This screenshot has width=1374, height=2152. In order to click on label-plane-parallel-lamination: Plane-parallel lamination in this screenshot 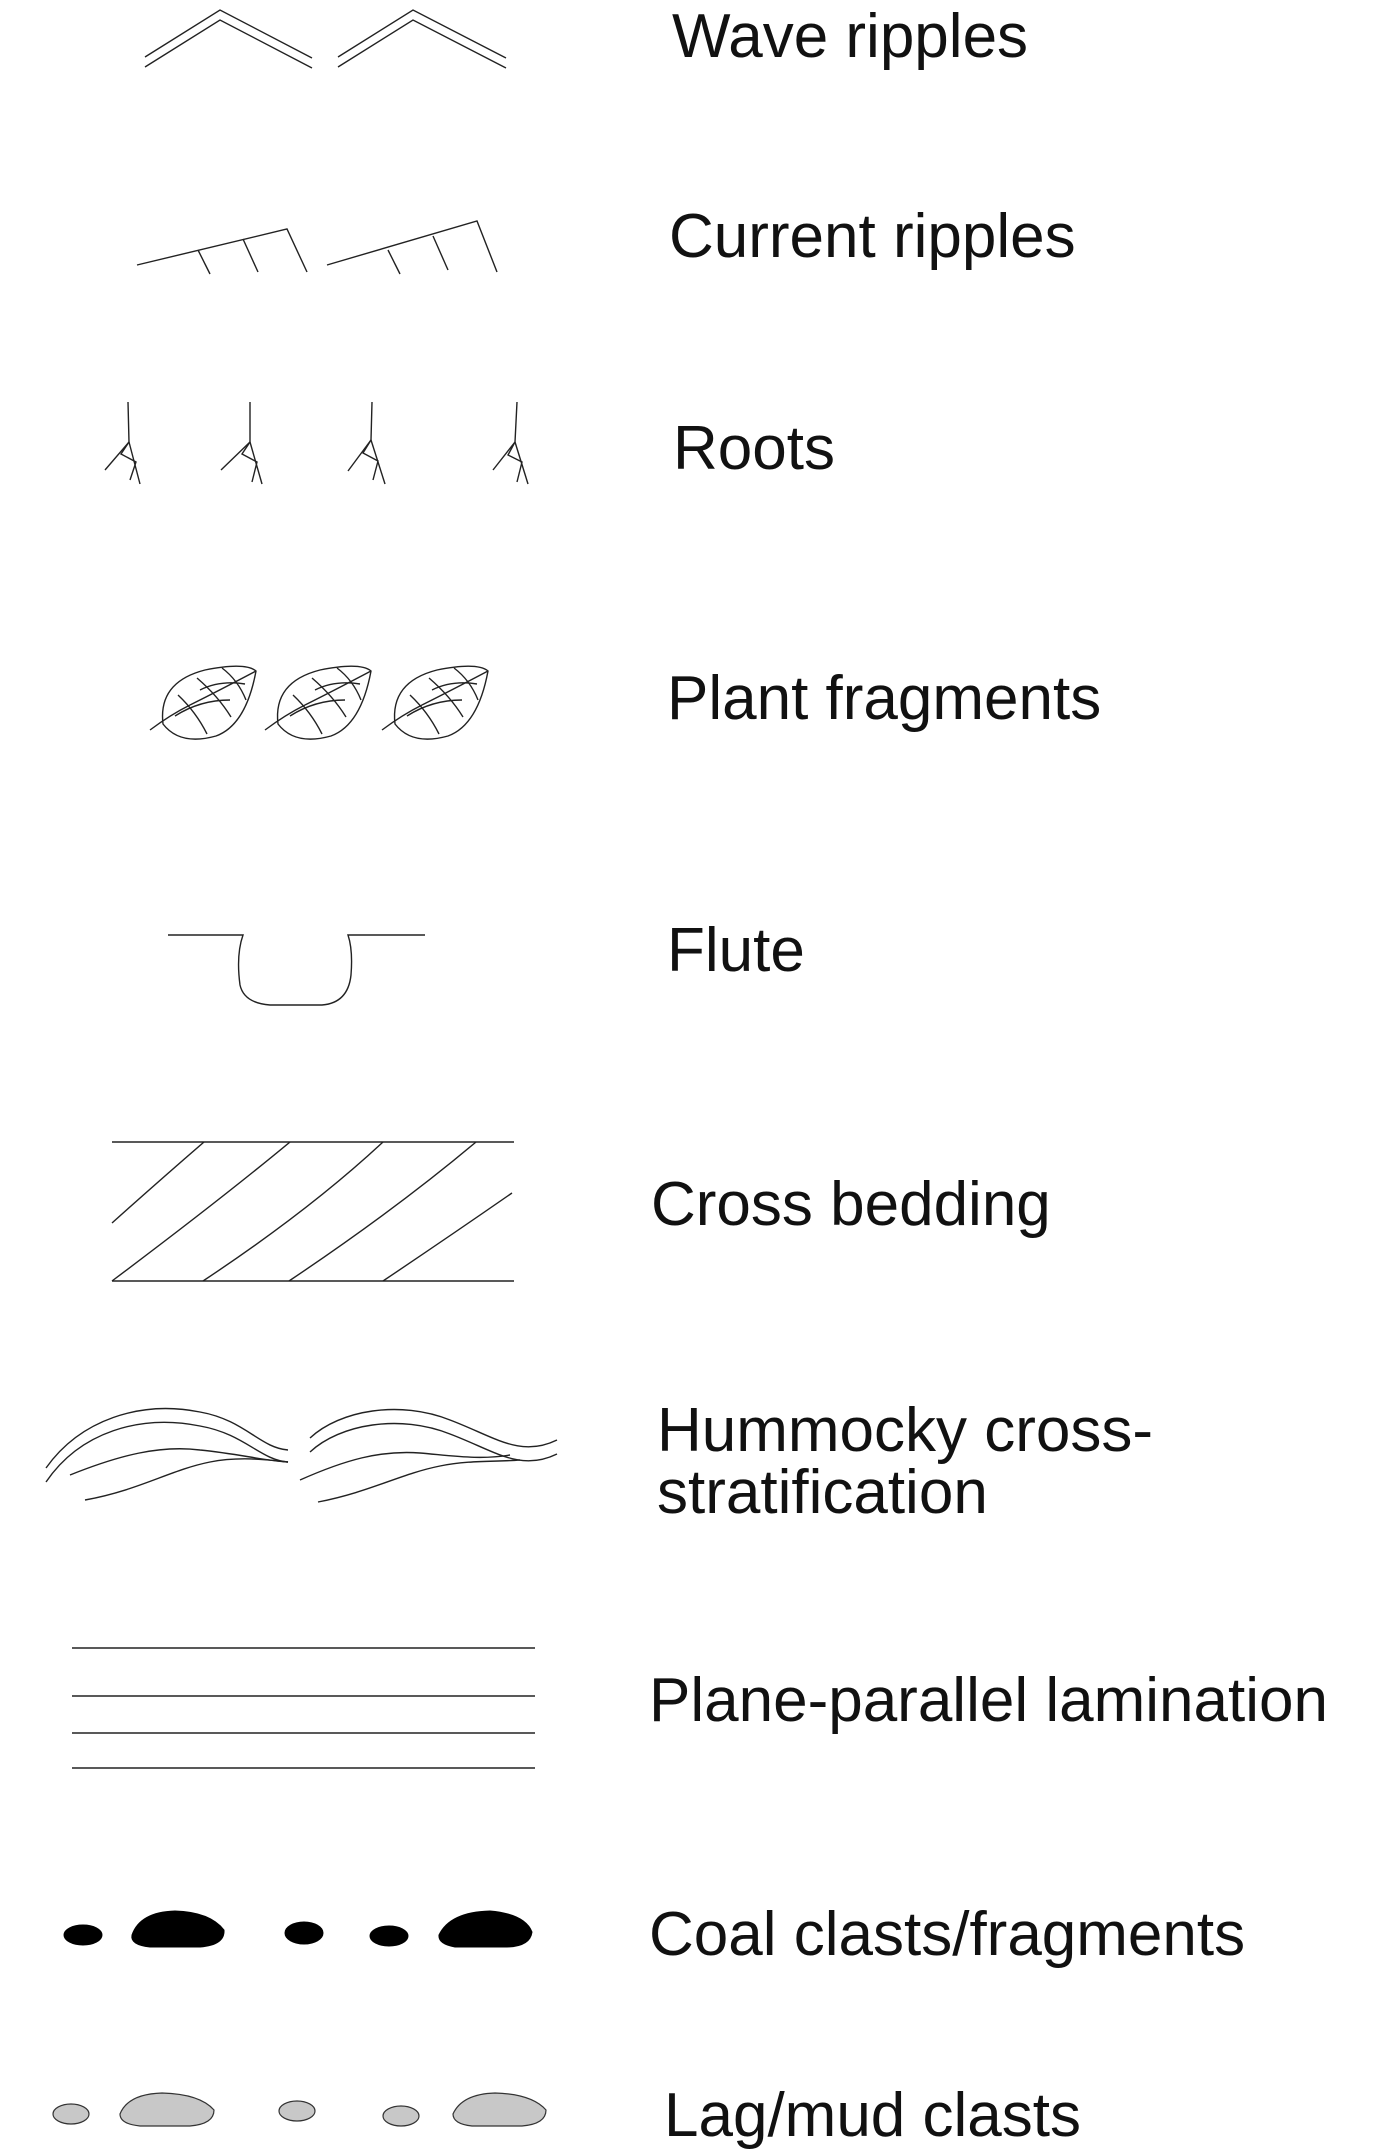, I will do `click(988, 1700)`.